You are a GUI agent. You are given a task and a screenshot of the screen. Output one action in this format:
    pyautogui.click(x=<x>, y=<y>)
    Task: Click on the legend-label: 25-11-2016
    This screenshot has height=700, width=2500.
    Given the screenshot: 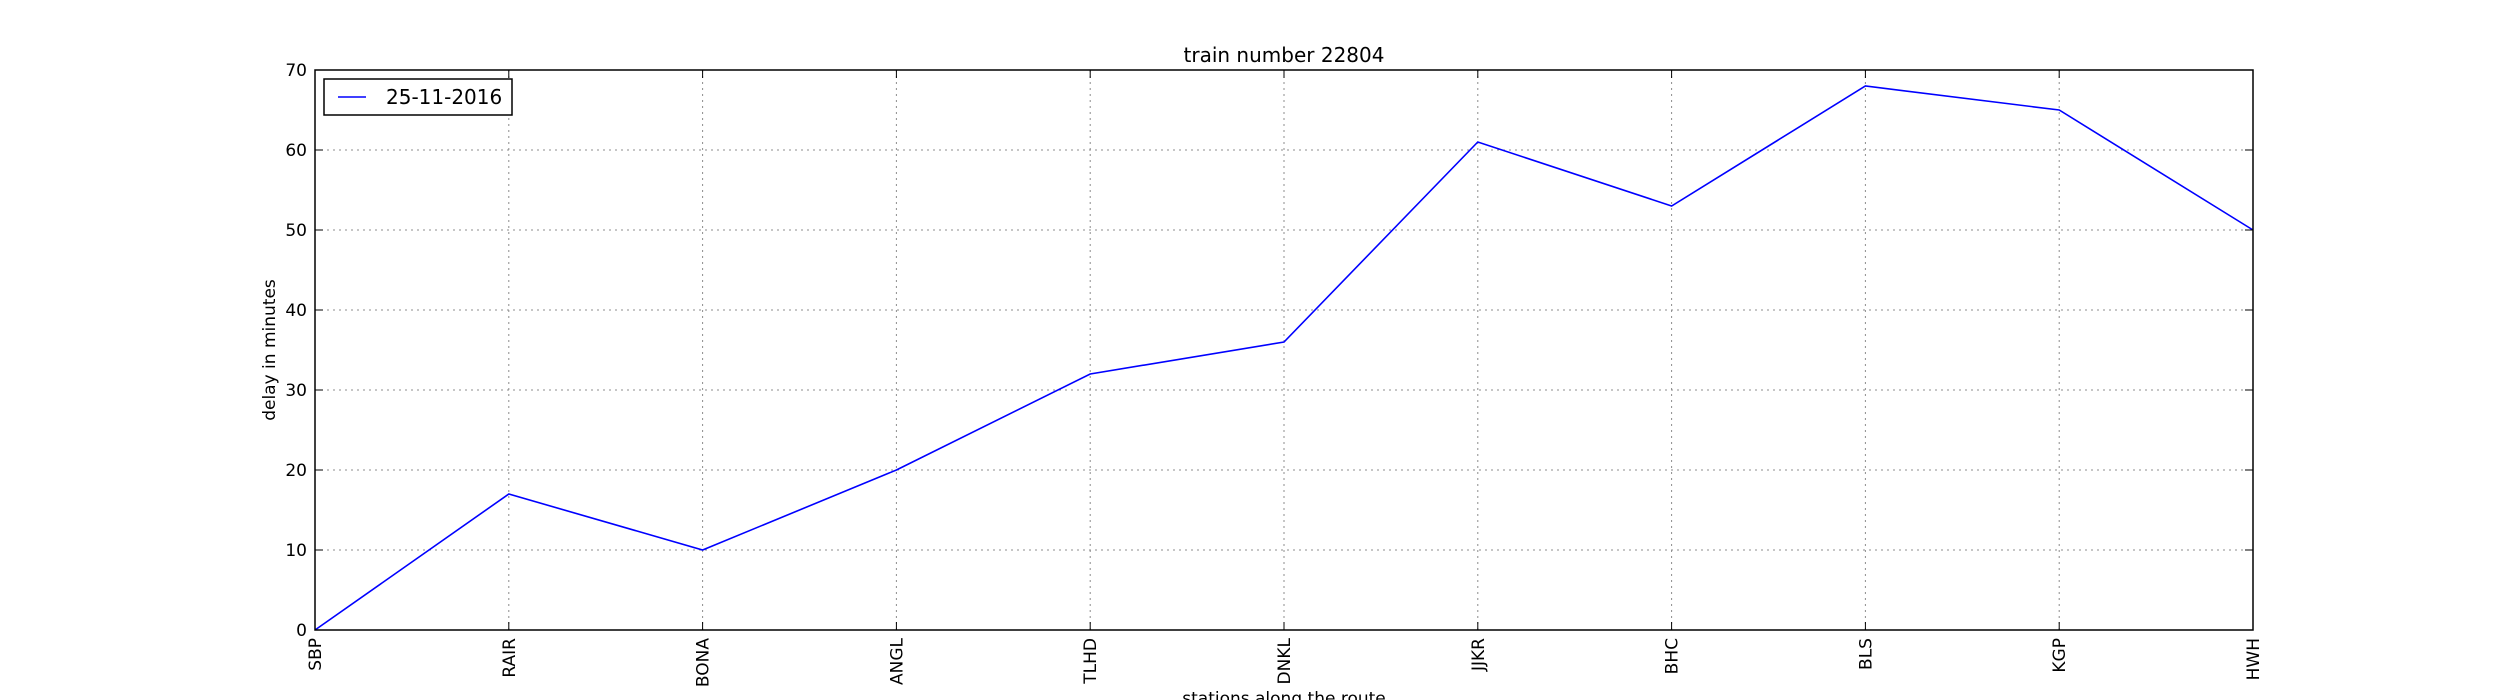 What is the action you would take?
    pyautogui.click(x=444, y=97)
    